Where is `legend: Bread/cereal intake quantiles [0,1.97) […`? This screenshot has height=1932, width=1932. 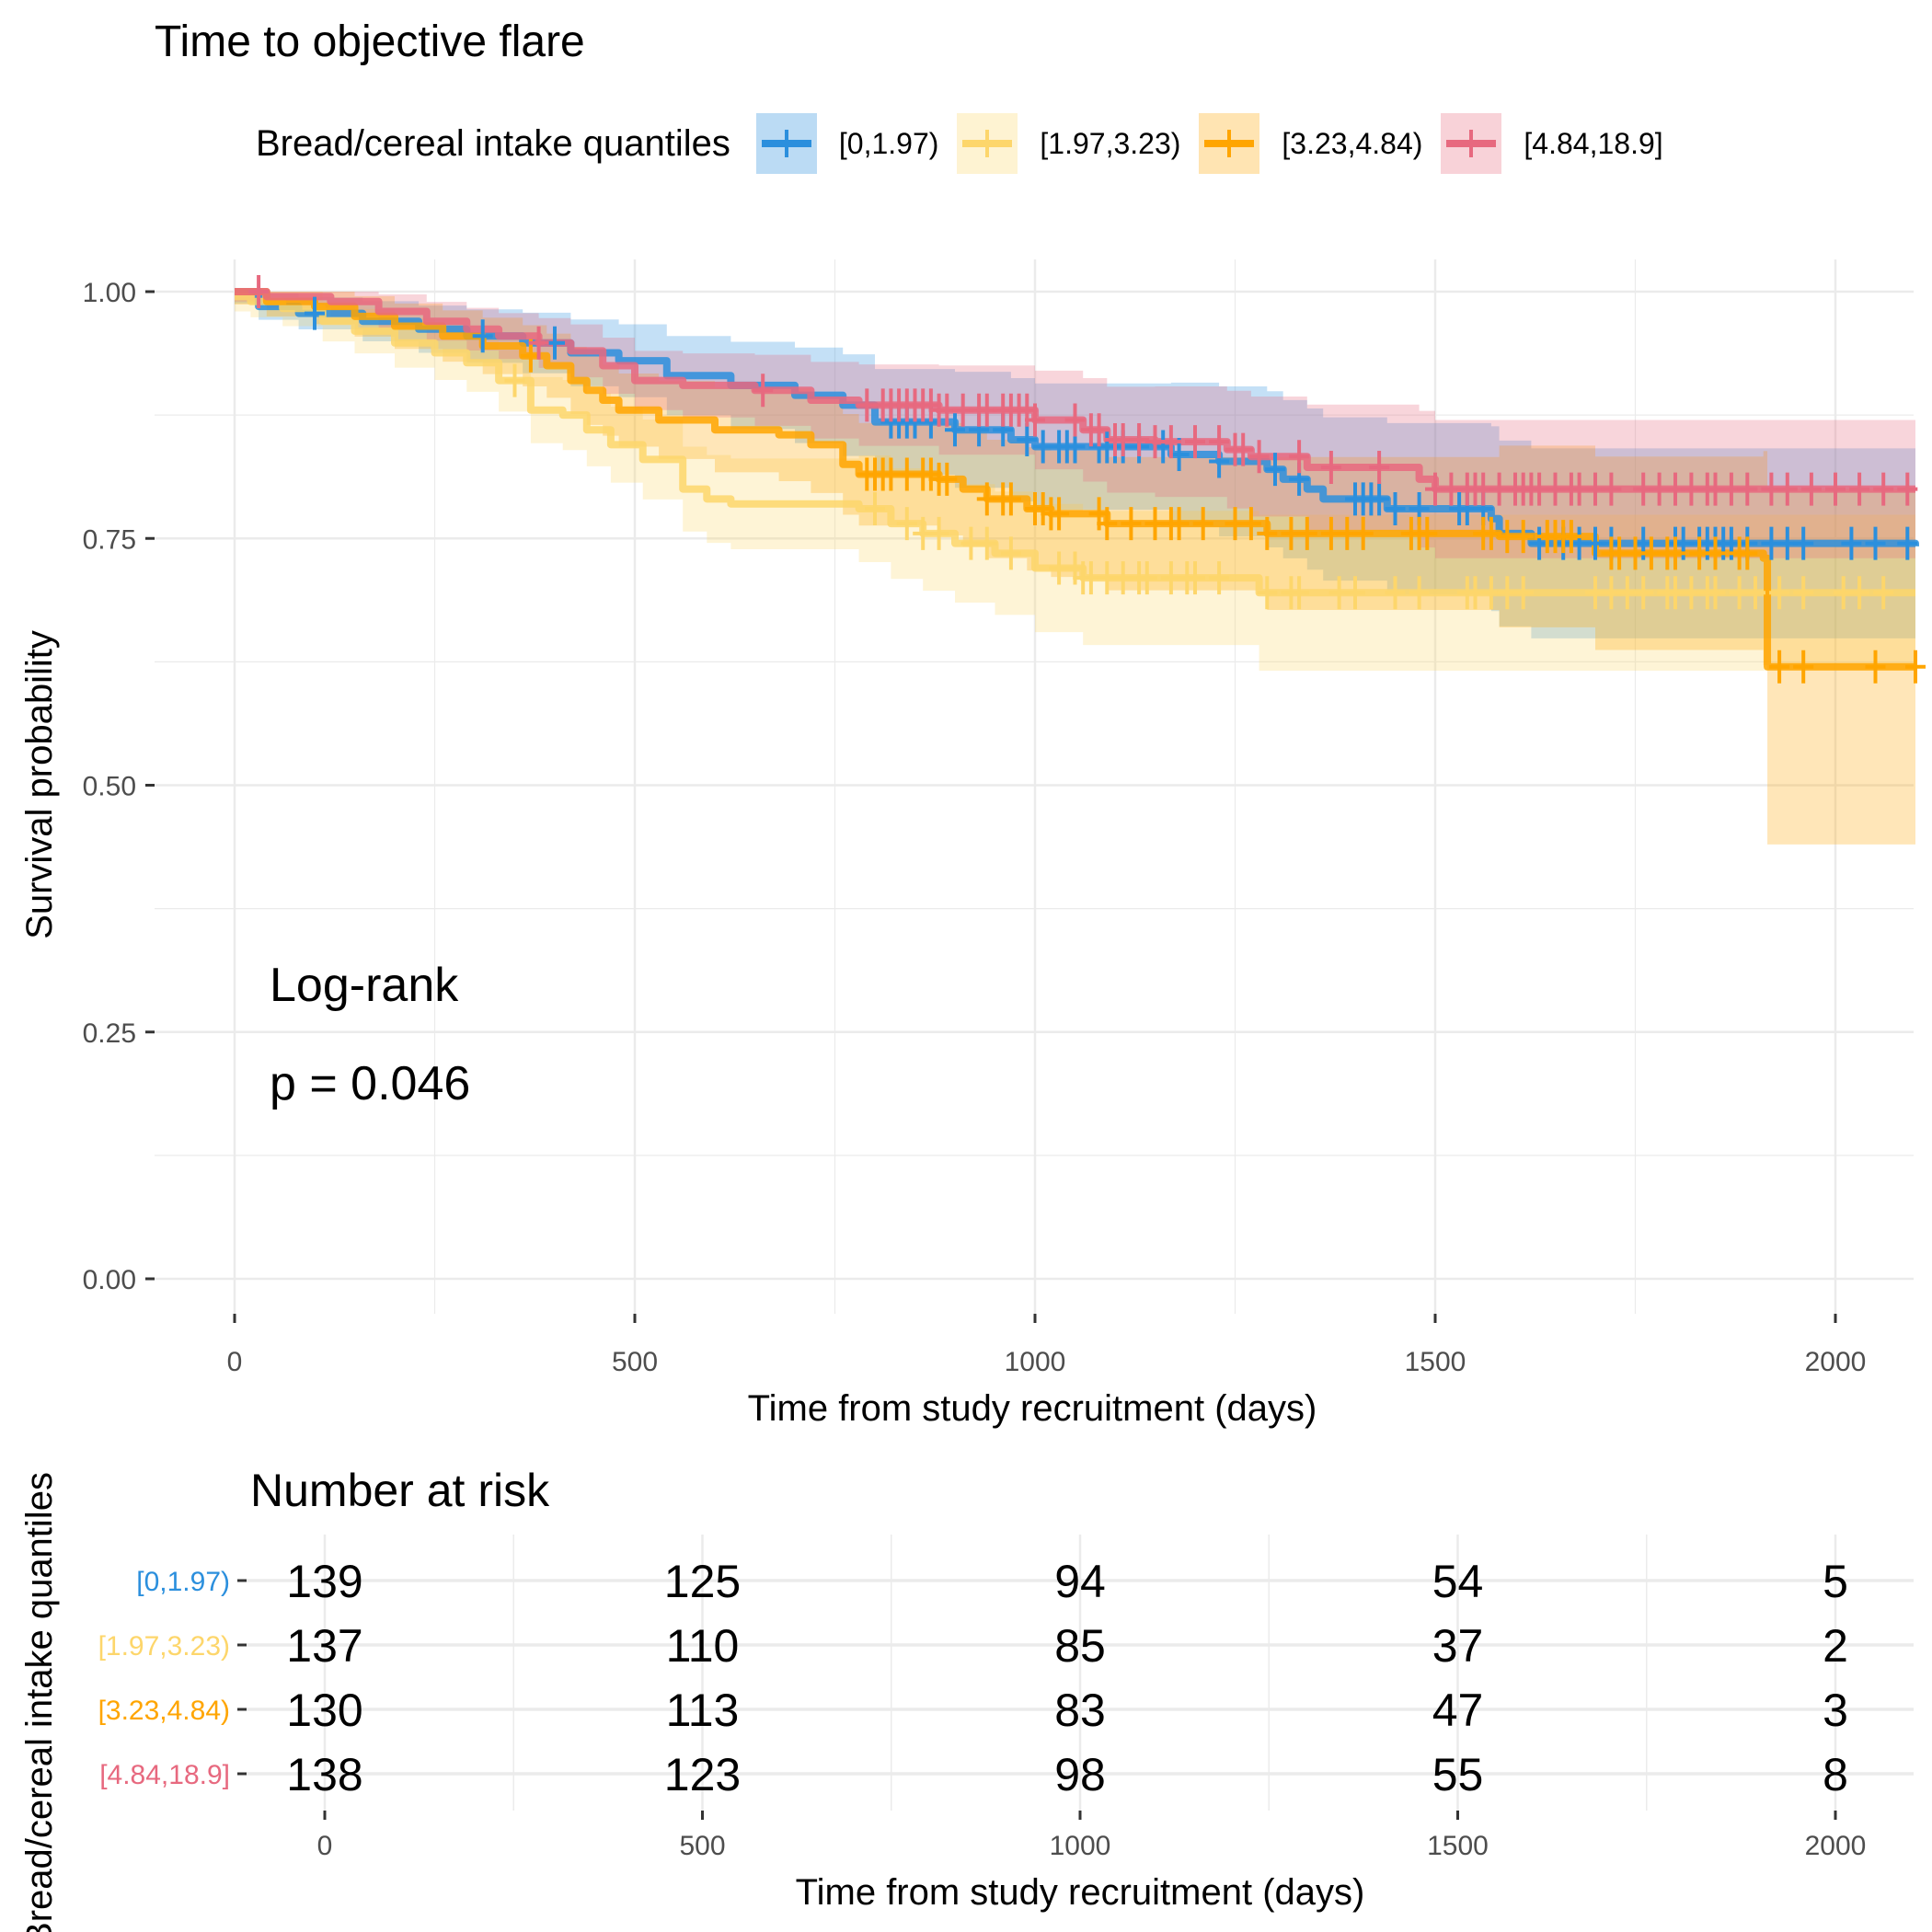
legend: Bread/cereal intake quantiles [0,1.97) [… is located at coordinates (969, 143).